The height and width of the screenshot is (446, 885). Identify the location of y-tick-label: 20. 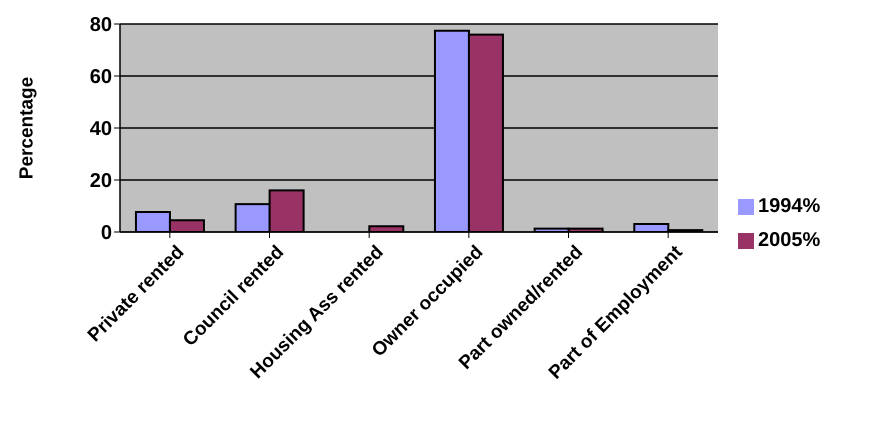
(101, 181).